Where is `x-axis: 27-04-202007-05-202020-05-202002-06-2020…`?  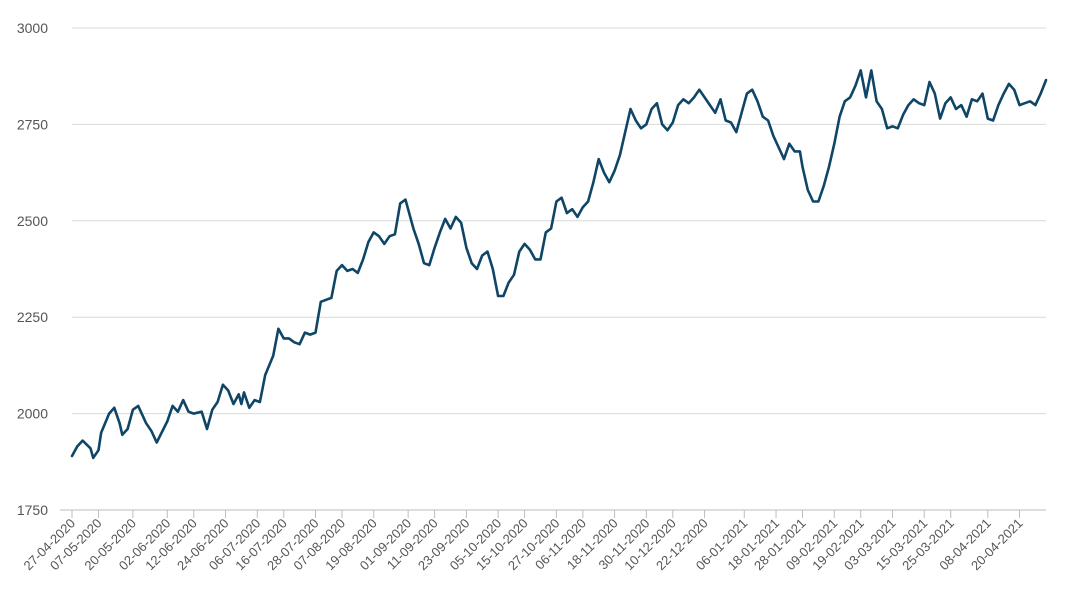 x-axis: 27-04-202007-05-202020-05-202002-06-2020… is located at coordinates (533, 541).